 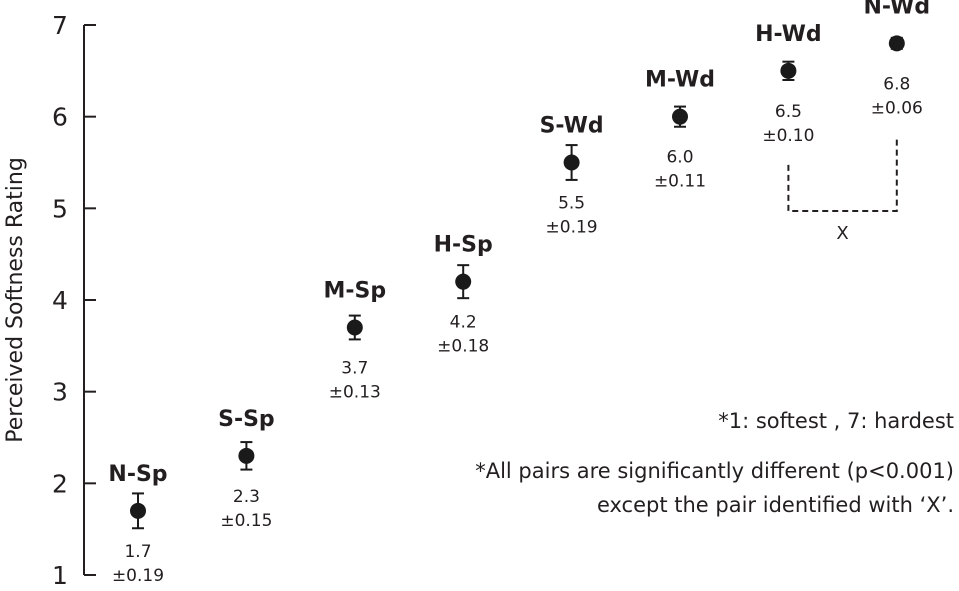 I want to click on data-point-s-sp: S-Sp 2.3 ±0.15, so click(x=246, y=469).